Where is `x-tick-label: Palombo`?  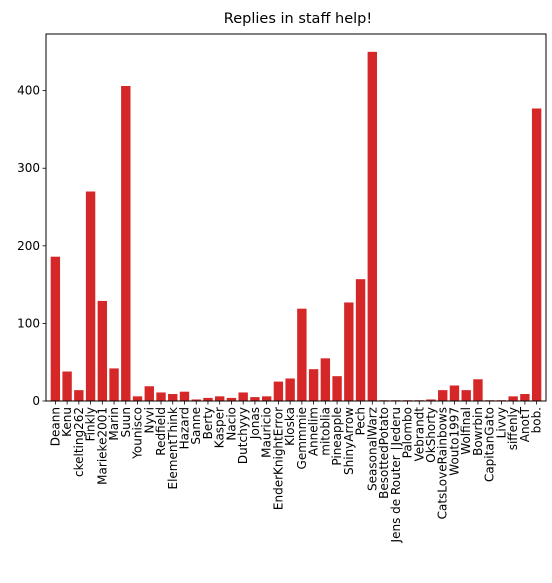
x-tick-label: Palombo is located at coordinates (408, 432).